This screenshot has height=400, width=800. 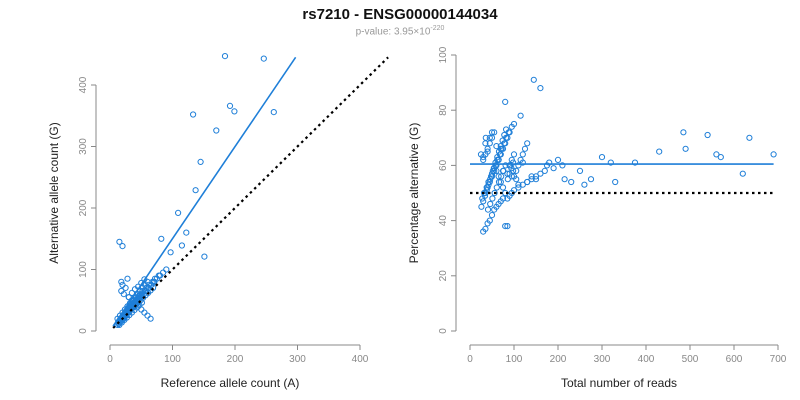 What do you see at coordinates (54, 192) in the screenshot?
I see `y-axis-label: Alternative allele count (G)` at bounding box center [54, 192].